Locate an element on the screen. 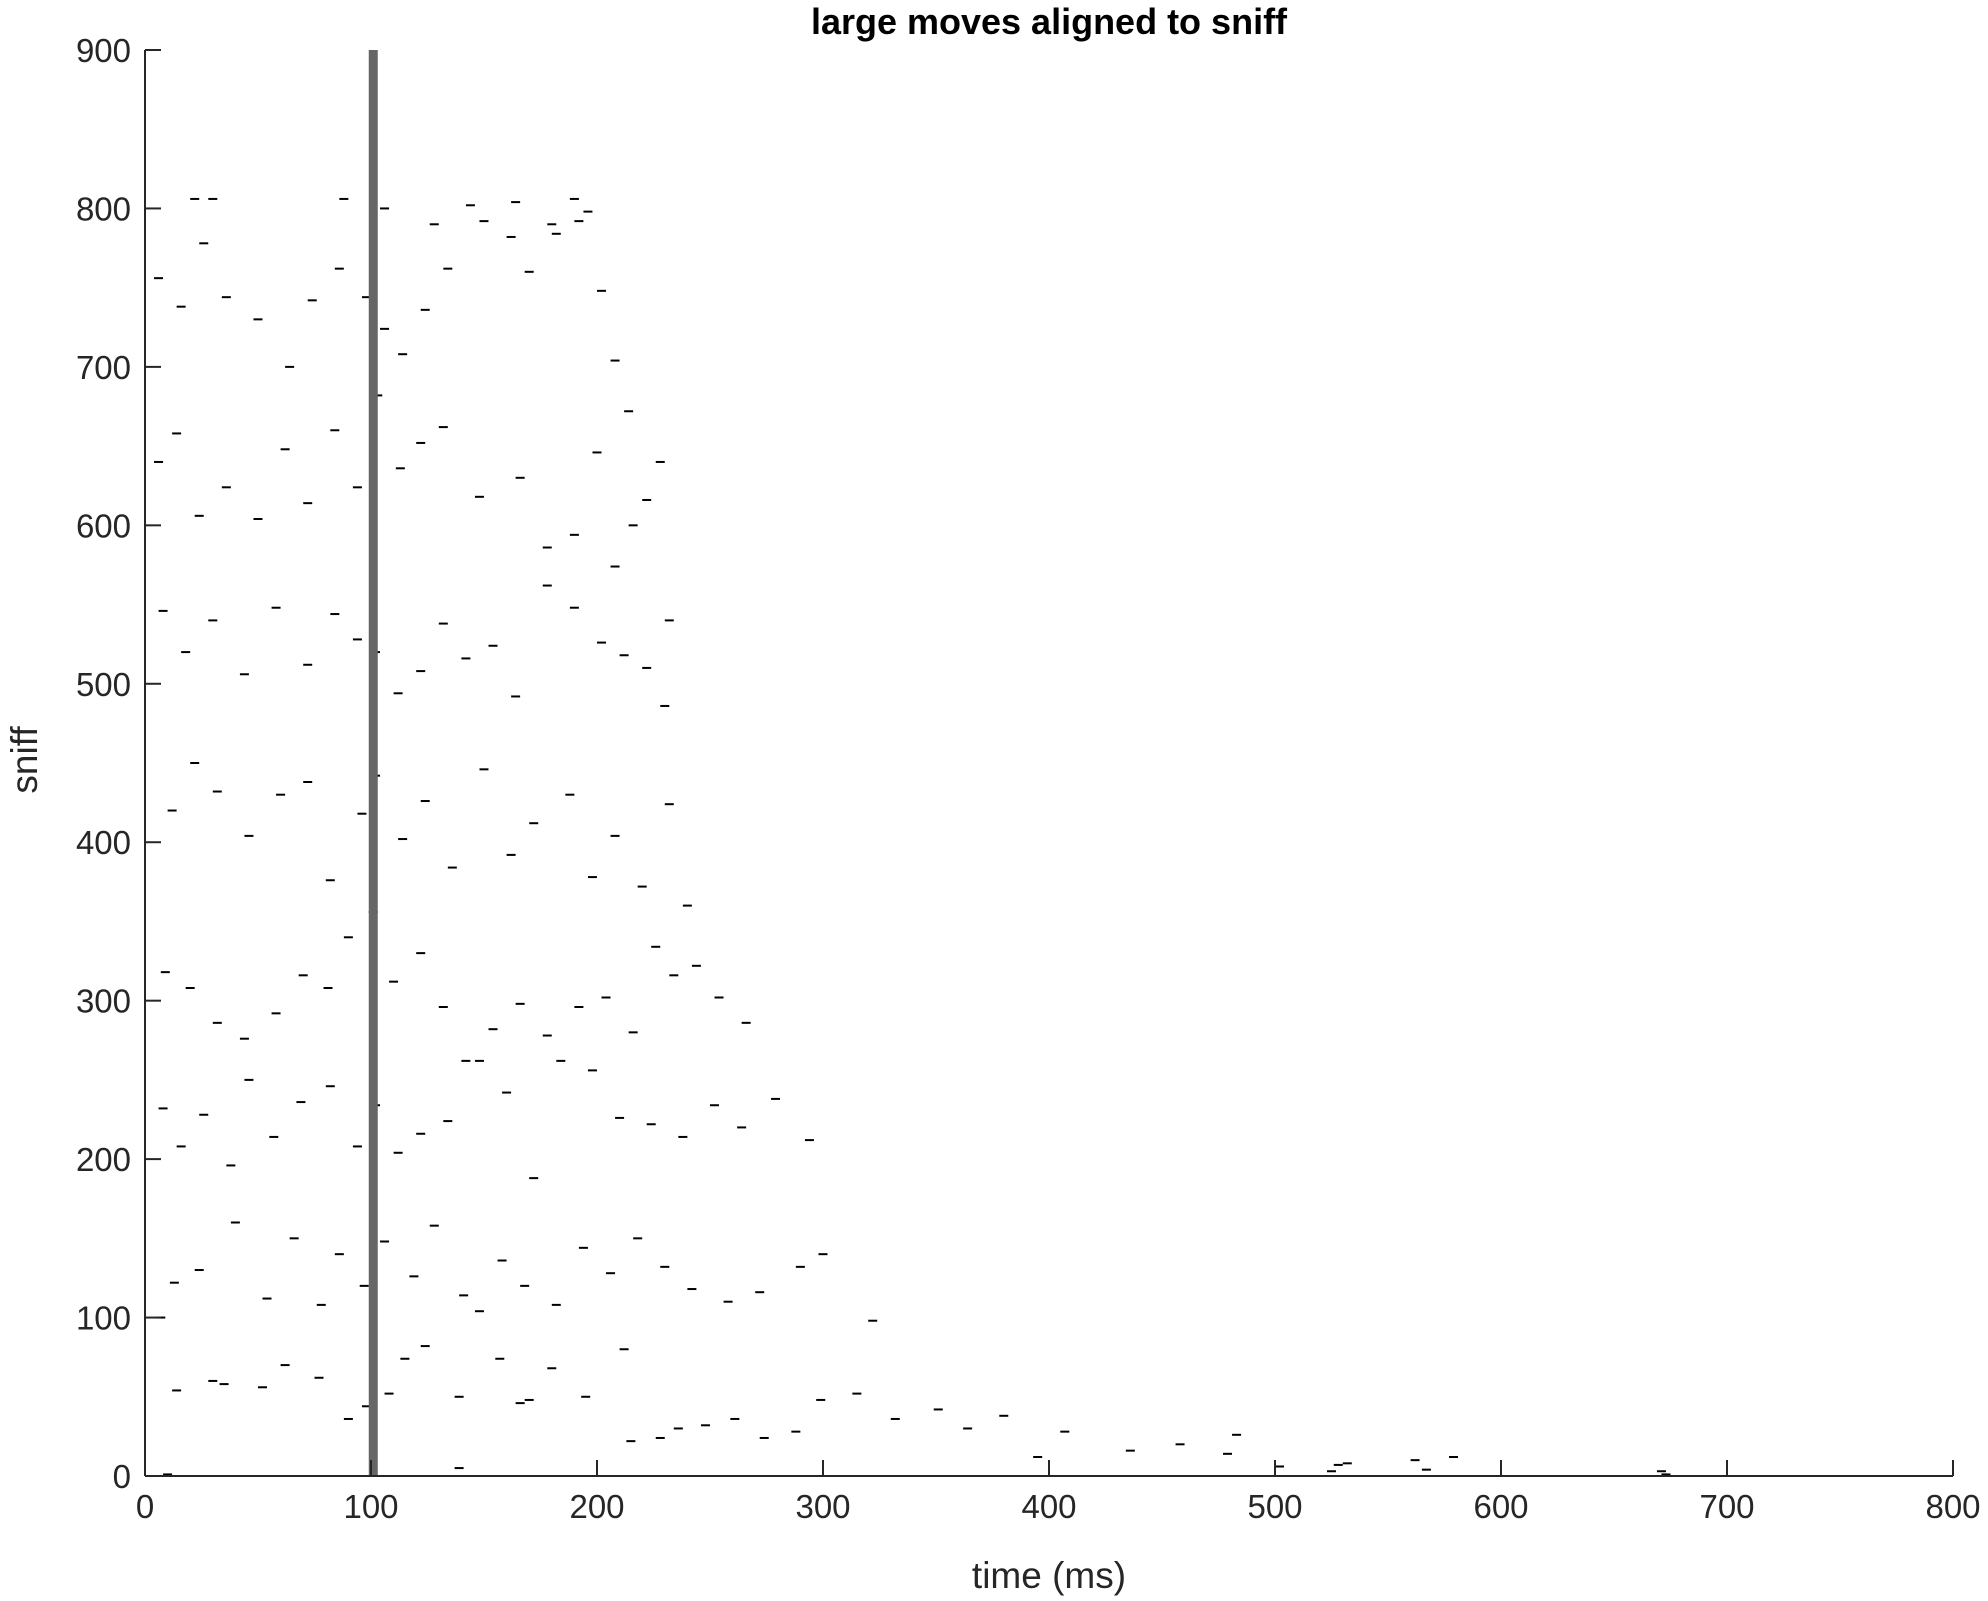 The image size is (1988, 1601). y-tick-label: 400 is located at coordinates (103, 842).